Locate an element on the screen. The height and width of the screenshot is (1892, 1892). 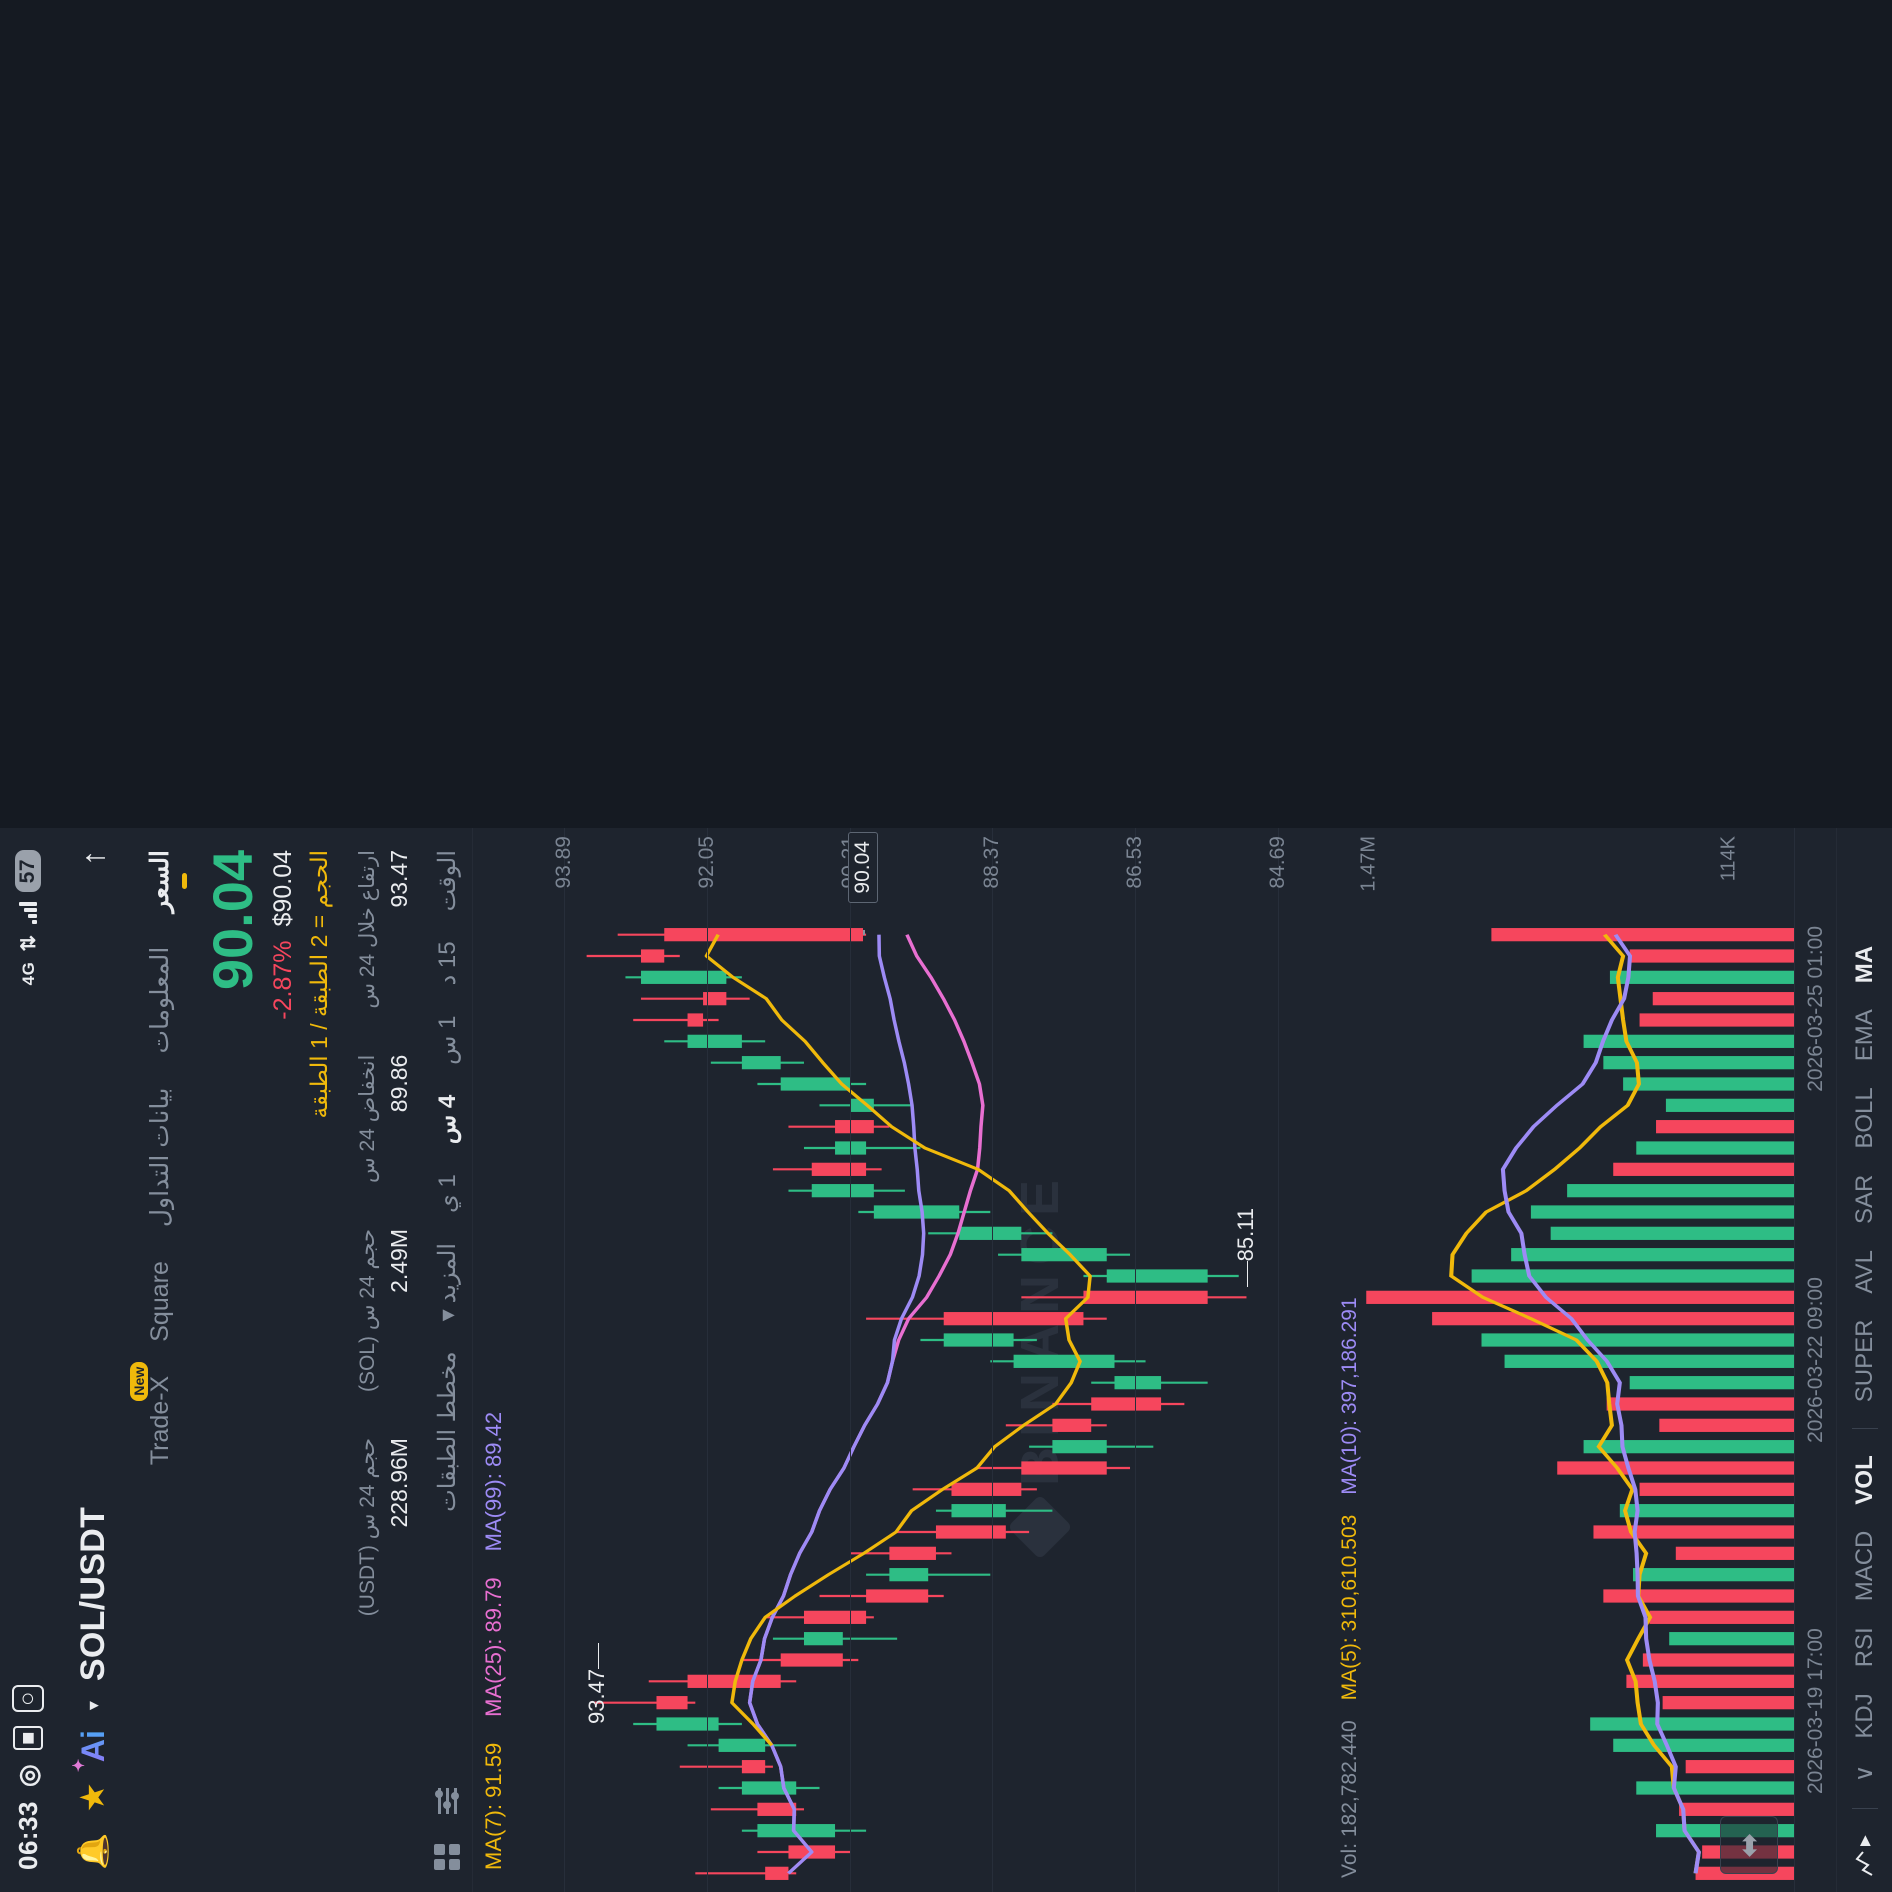
volume-label: Vol: is located at coordinates (1349, 1860).